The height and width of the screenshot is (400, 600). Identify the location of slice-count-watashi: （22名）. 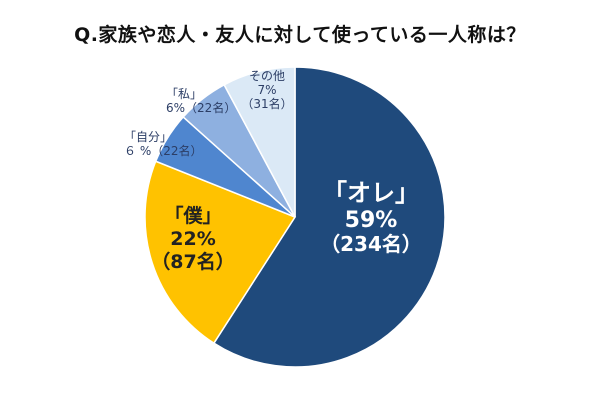
(211, 107).